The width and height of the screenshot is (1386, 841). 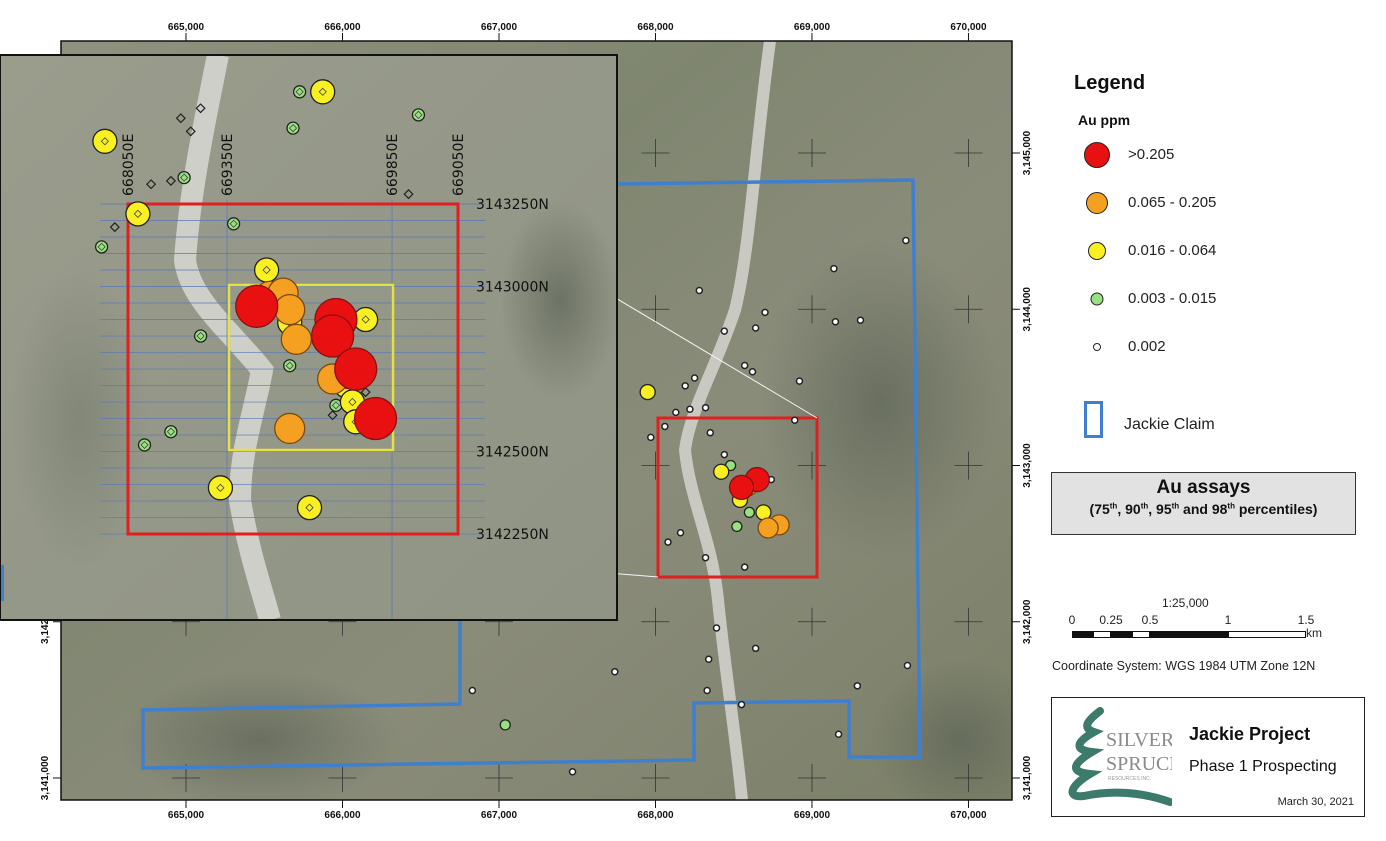 What do you see at coordinates (1172, 202) in the screenshot?
I see `legend-label: 0.065 - 0.205` at bounding box center [1172, 202].